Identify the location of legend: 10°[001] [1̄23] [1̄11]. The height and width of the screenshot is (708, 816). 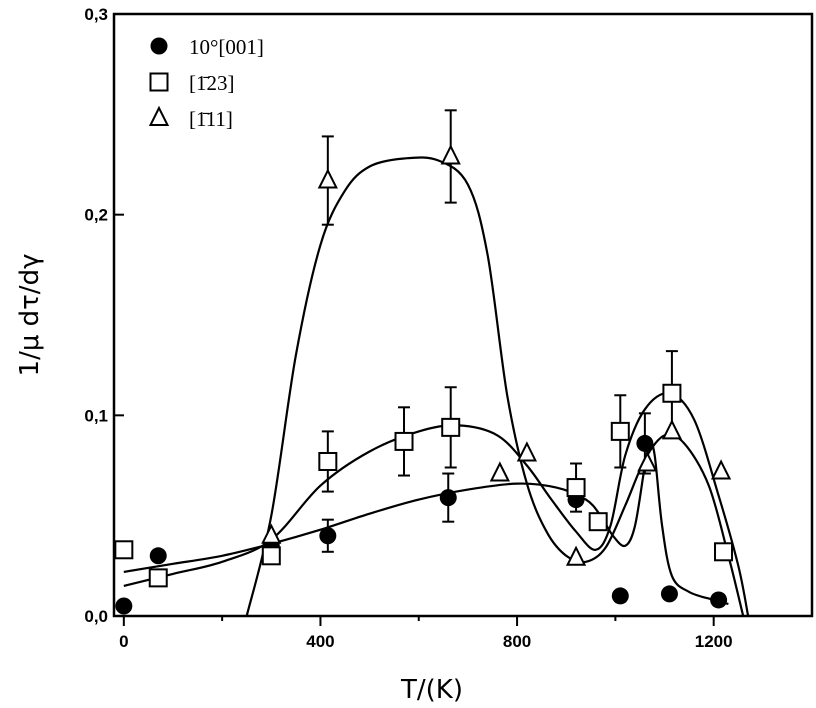
(206, 83).